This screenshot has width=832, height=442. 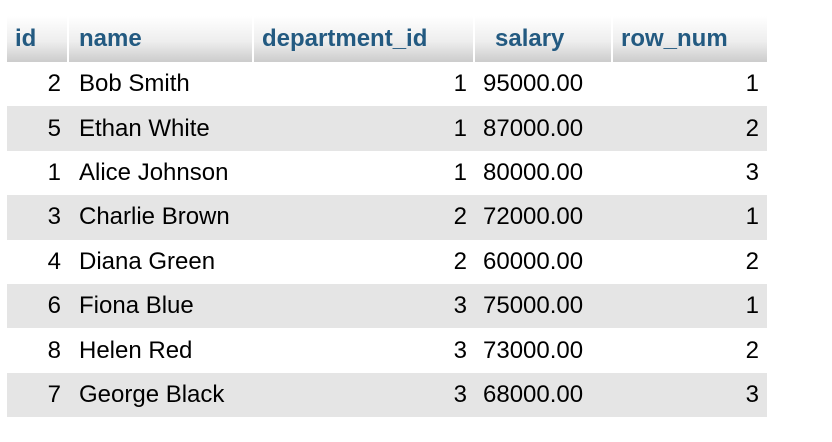 I want to click on table-row: 7 George Black 3 68000.00 3, so click(x=387, y=395).